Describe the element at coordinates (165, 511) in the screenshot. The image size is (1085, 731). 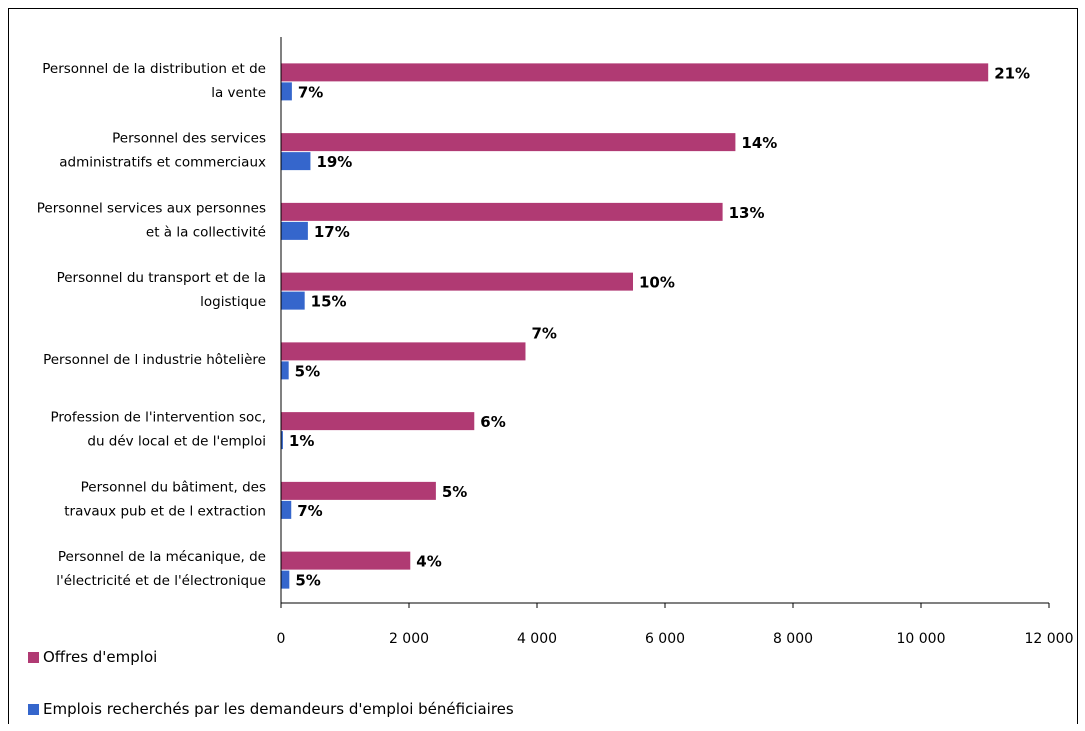
I see `category-label-6-1: travaux pub et de l extraction` at that location.